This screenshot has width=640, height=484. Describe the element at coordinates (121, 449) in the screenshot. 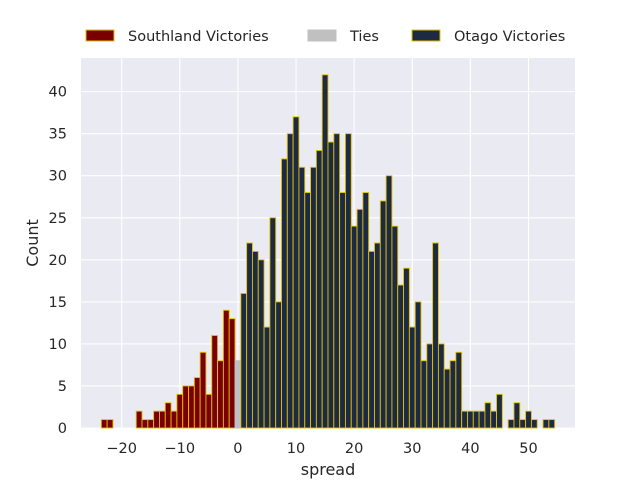

I see `x-tick-label: −20` at that location.